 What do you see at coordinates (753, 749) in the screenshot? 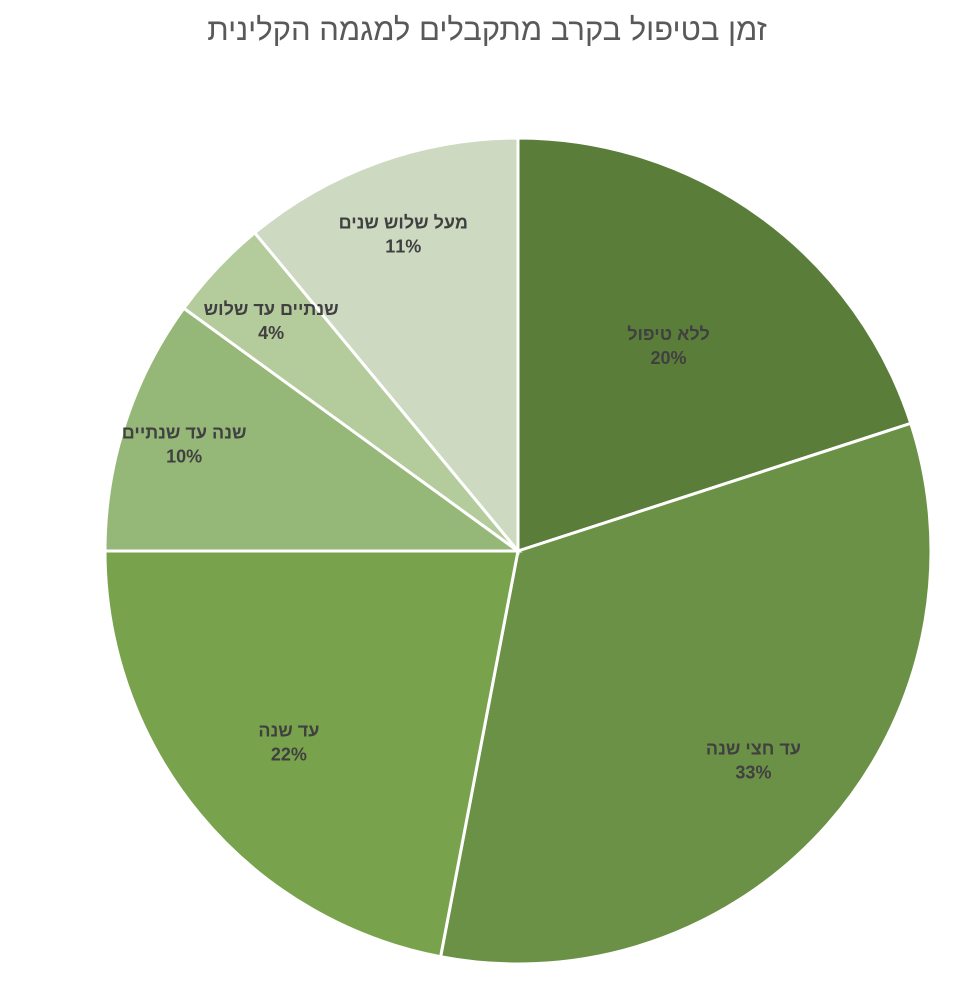
I see `slice-category-label: עד חצי שנה` at bounding box center [753, 749].